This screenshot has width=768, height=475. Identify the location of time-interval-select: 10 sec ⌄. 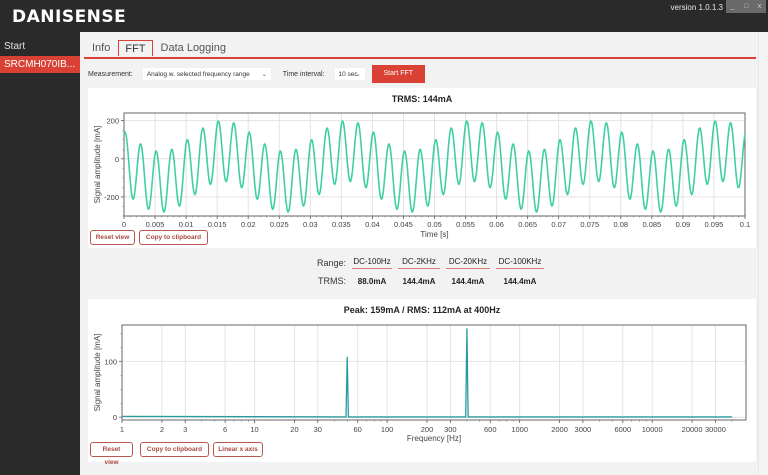
(349, 74).